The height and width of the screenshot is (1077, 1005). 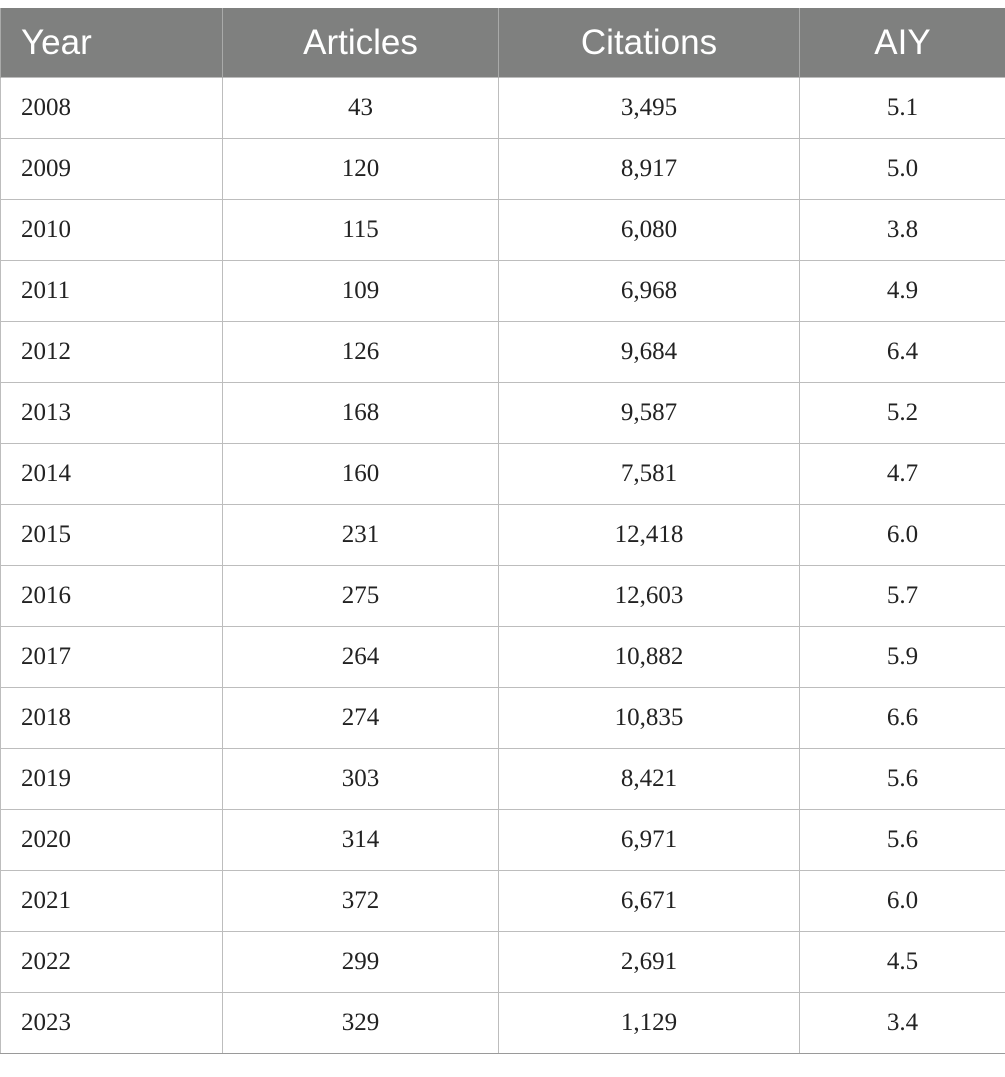 I want to click on cell-year: 2017, so click(x=111, y=657).